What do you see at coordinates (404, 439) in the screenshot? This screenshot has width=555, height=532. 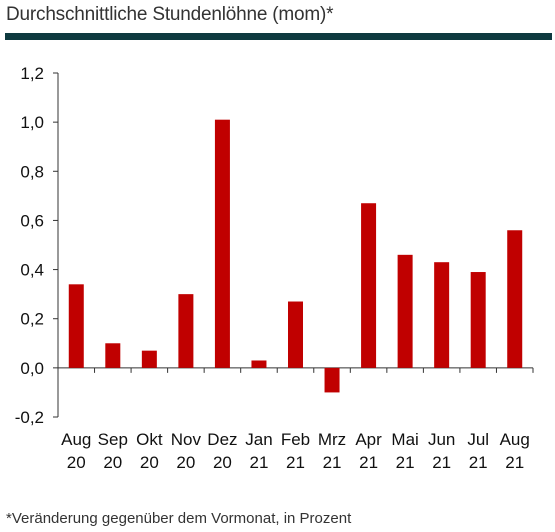 I see `x-tick-label-month: Mai` at bounding box center [404, 439].